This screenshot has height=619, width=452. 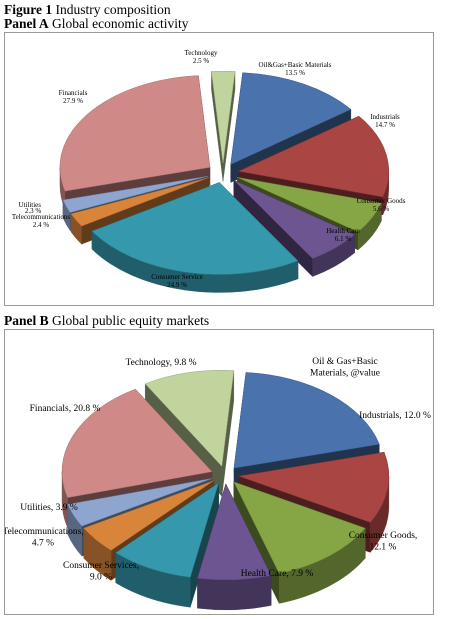 What do you see at coordinates (383, 542) in the screenshot?
I see `panel-b-label-consumer-goods: Consumer Goods, 12.1 %` at bounding box center [383, 542].